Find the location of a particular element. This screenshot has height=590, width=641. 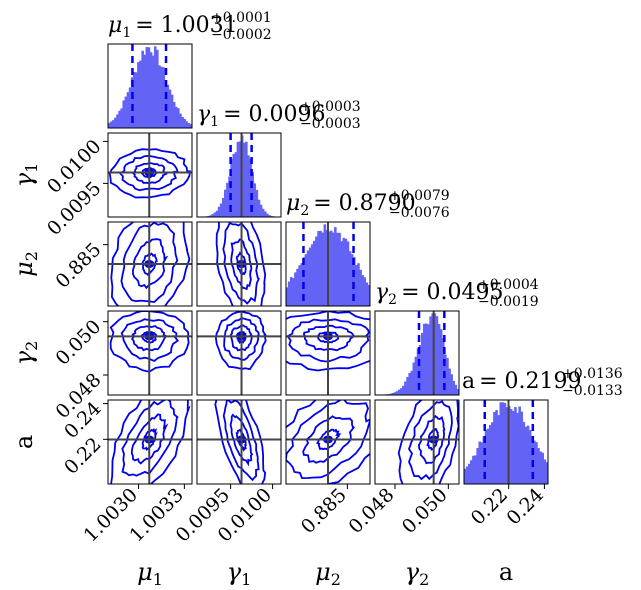

contour-a-γ1-3 is located at coordinates (241, 440).